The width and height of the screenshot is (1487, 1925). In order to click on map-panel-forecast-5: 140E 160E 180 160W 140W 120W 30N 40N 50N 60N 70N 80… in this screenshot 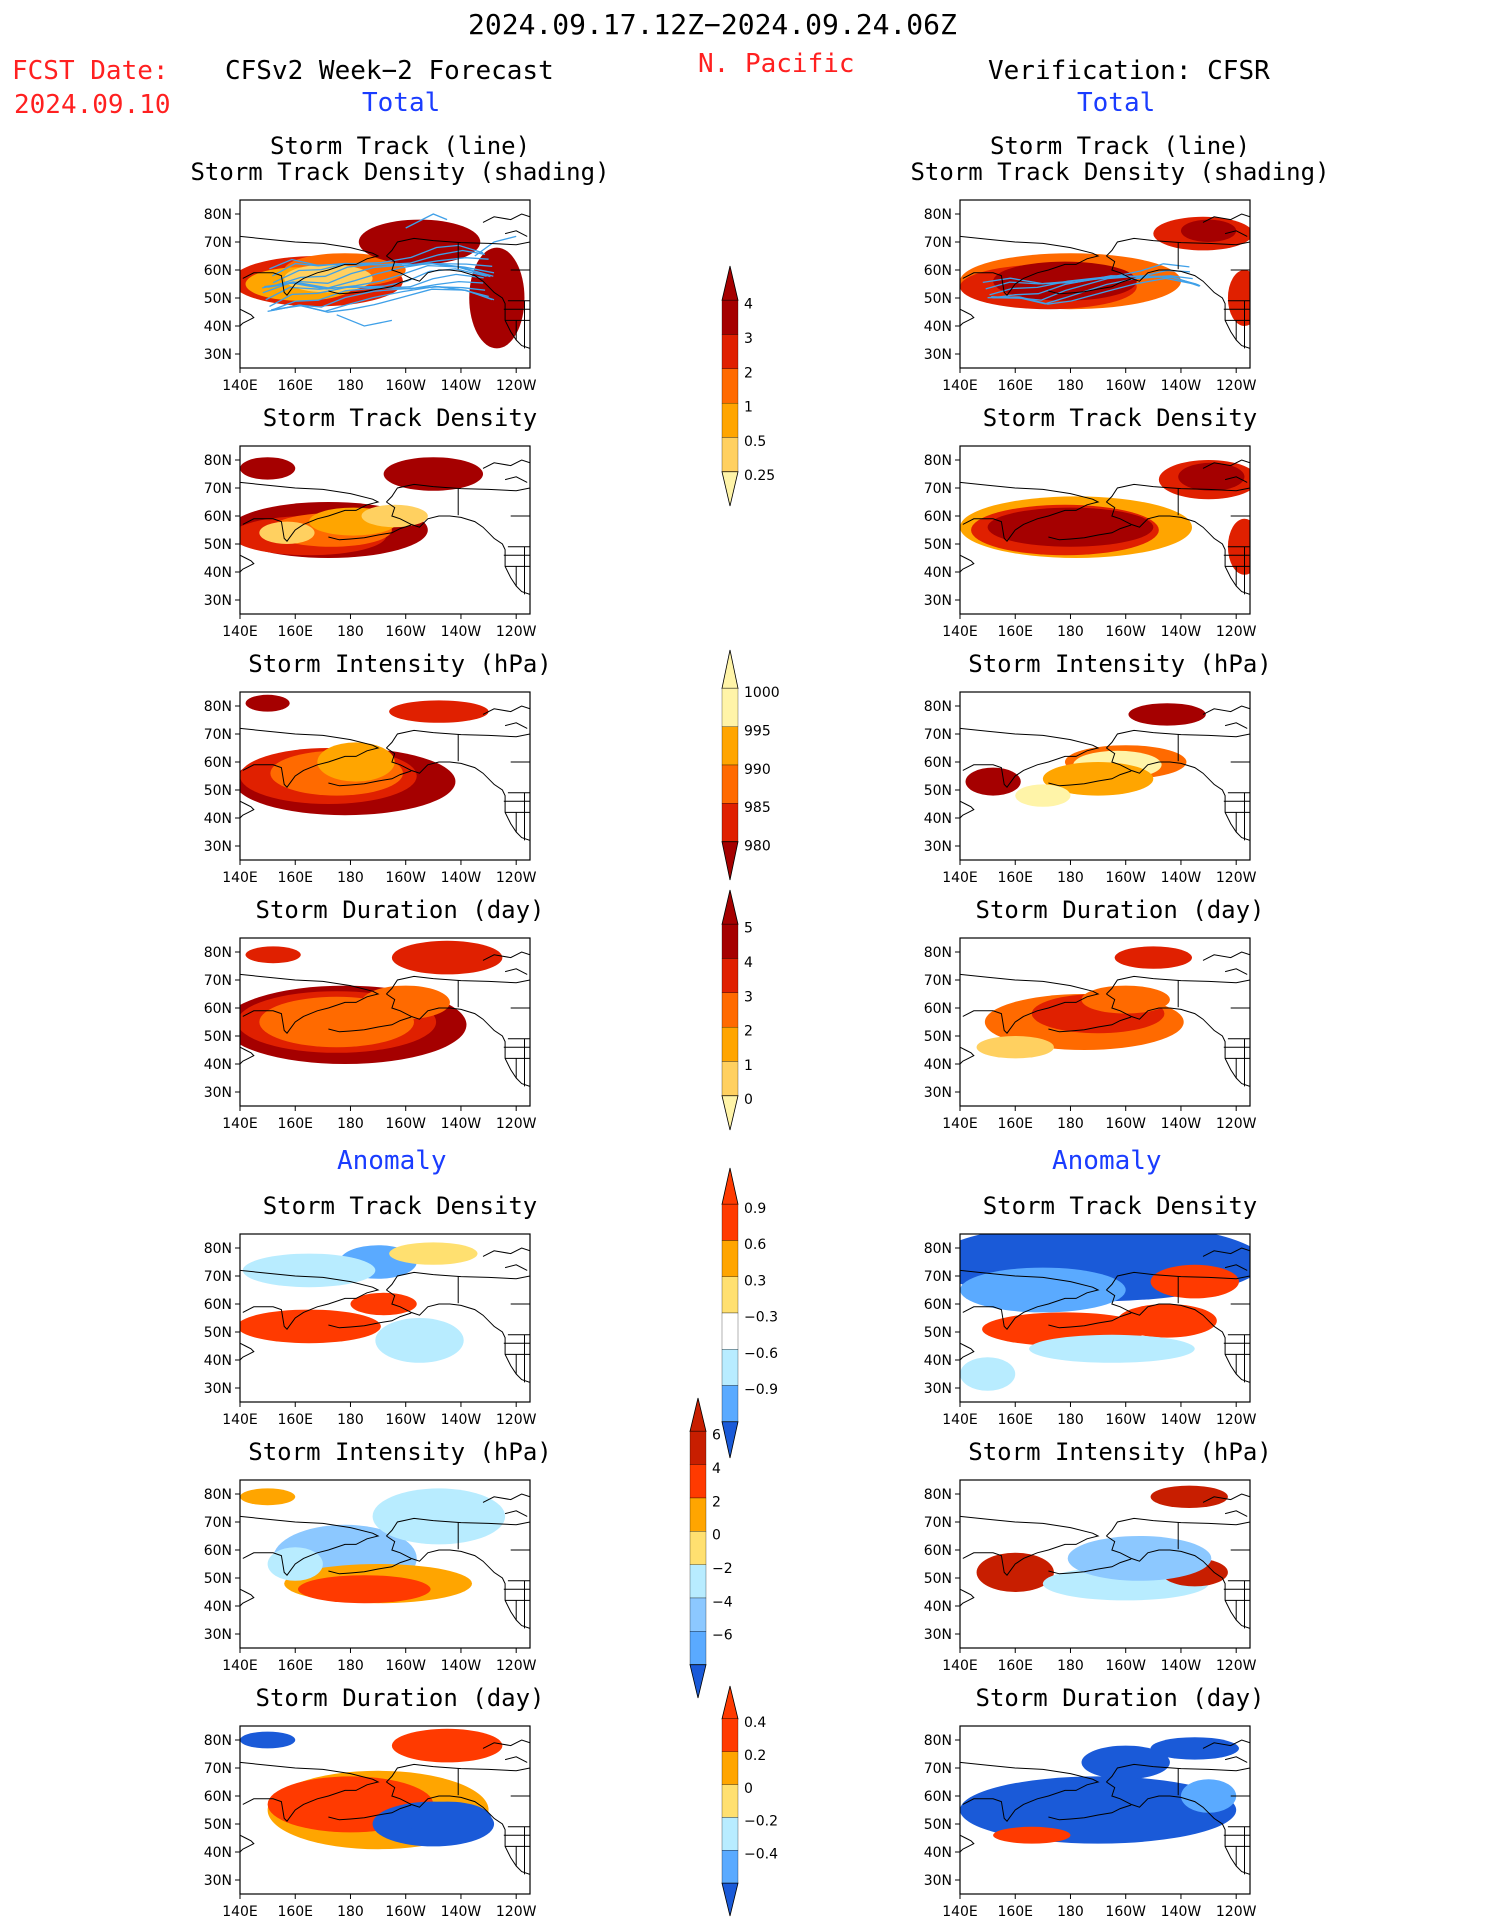, I will do `click(370, 1576)`.